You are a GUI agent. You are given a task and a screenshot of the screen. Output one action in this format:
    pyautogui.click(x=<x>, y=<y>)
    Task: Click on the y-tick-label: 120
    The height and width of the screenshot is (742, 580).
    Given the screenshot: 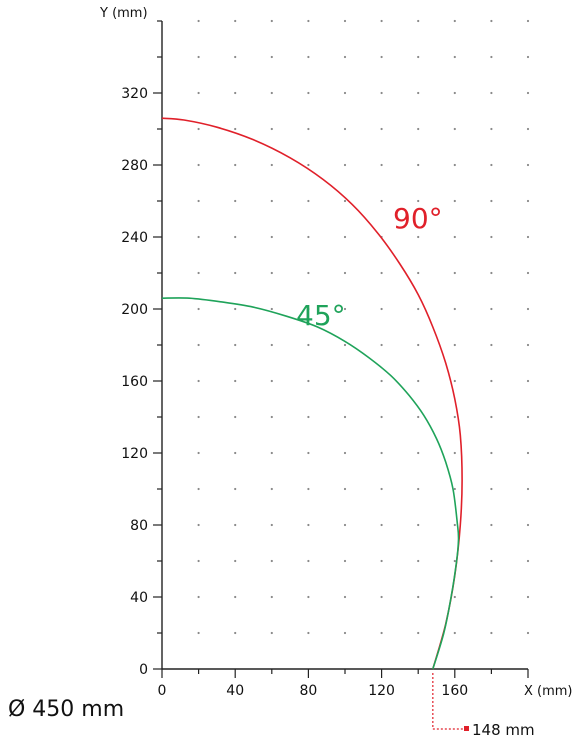 What is the action you would take?
    pyautogui.click(x=134, y=454)
    